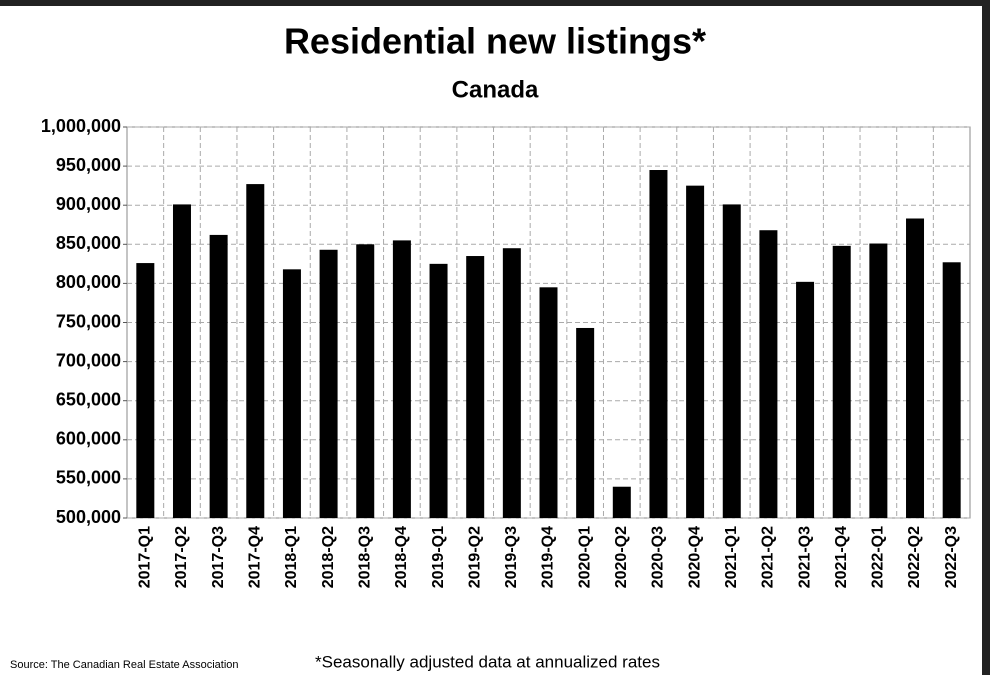 The width and height of the screenshot is (990, 675). I want to click on y-tick-label: 500,000, so click(88, 517).